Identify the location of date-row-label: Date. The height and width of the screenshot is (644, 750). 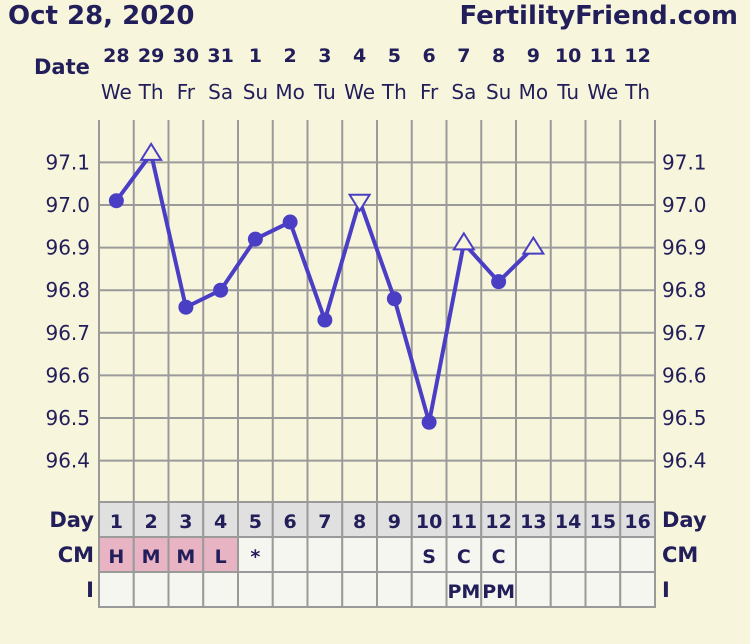
(62, 67).